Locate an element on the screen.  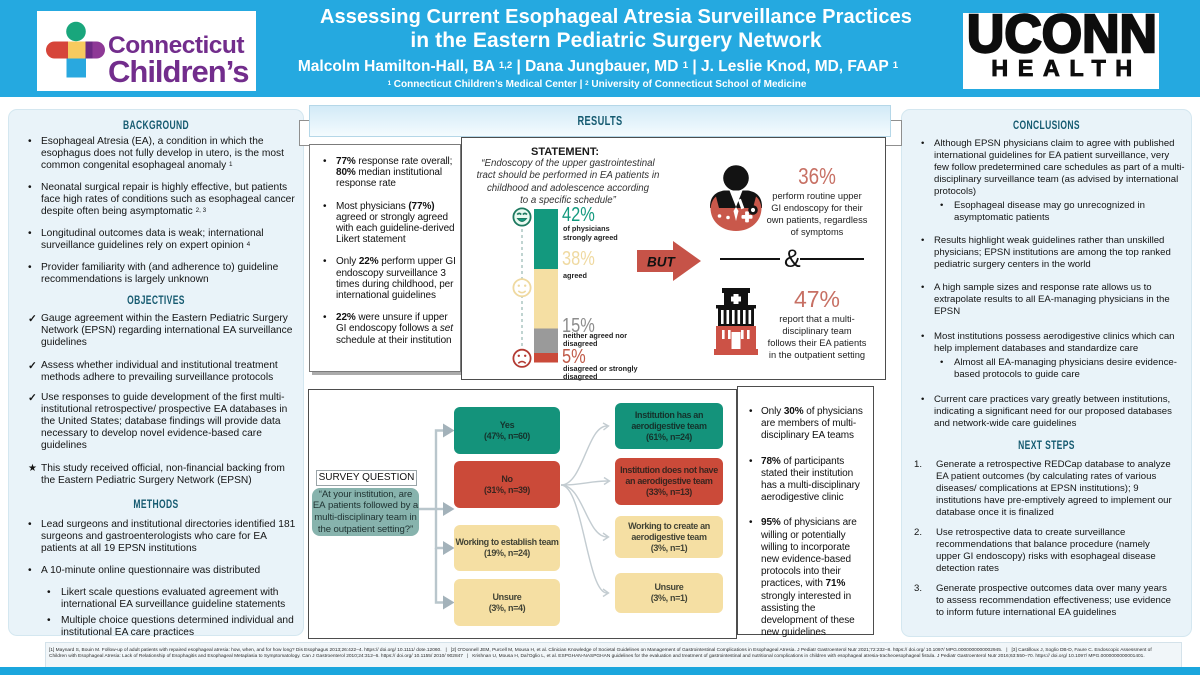
svg-text: Connecticut is located at coordinates (176, 45).